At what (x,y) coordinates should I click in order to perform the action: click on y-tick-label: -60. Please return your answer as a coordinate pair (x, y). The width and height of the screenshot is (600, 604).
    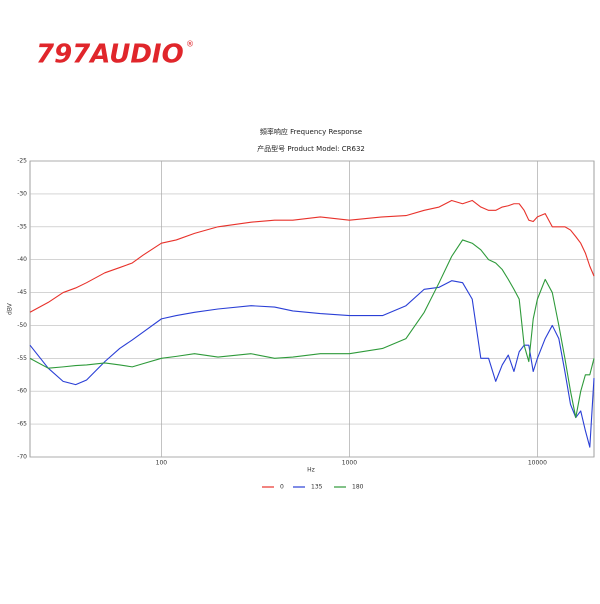
    Looking at the image, I should click on (22, 391).